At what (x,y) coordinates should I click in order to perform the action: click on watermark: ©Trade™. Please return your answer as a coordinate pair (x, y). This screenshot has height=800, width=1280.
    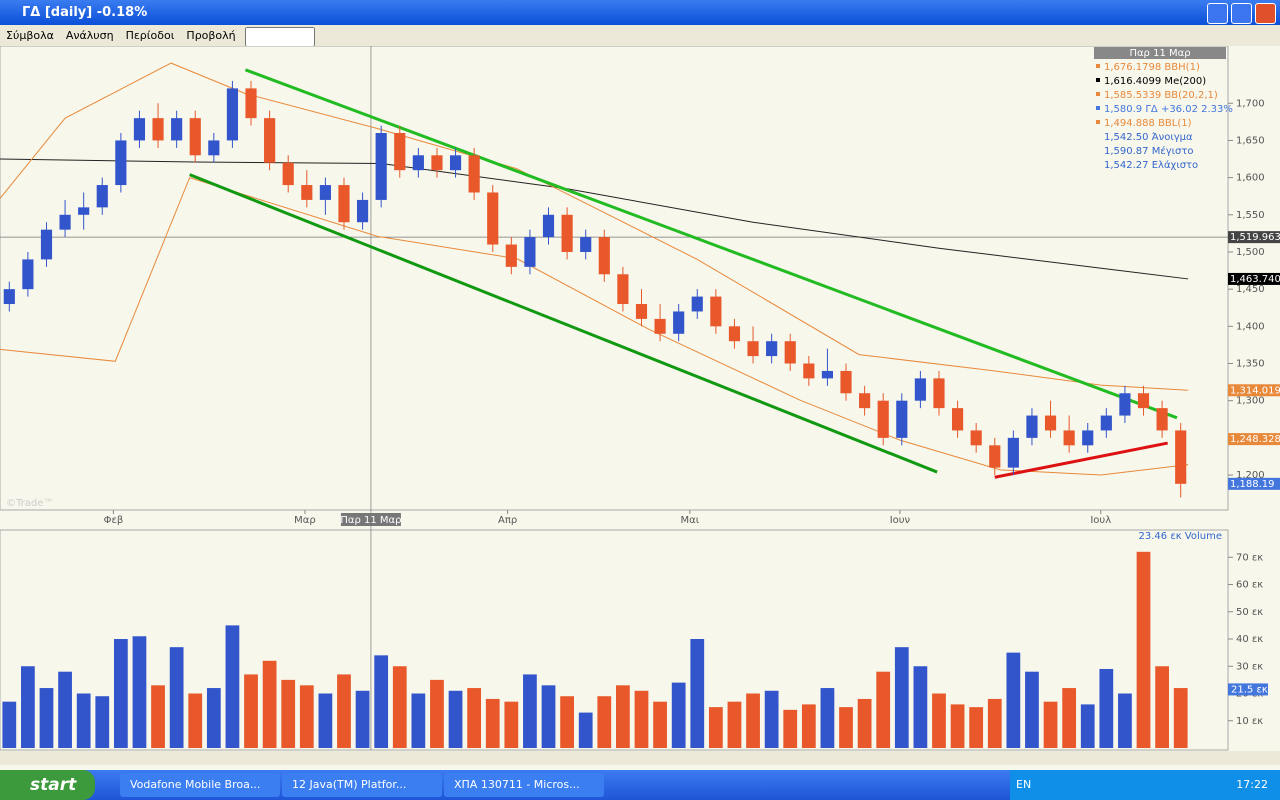
    Looking at the image, I should click on (29, 503).